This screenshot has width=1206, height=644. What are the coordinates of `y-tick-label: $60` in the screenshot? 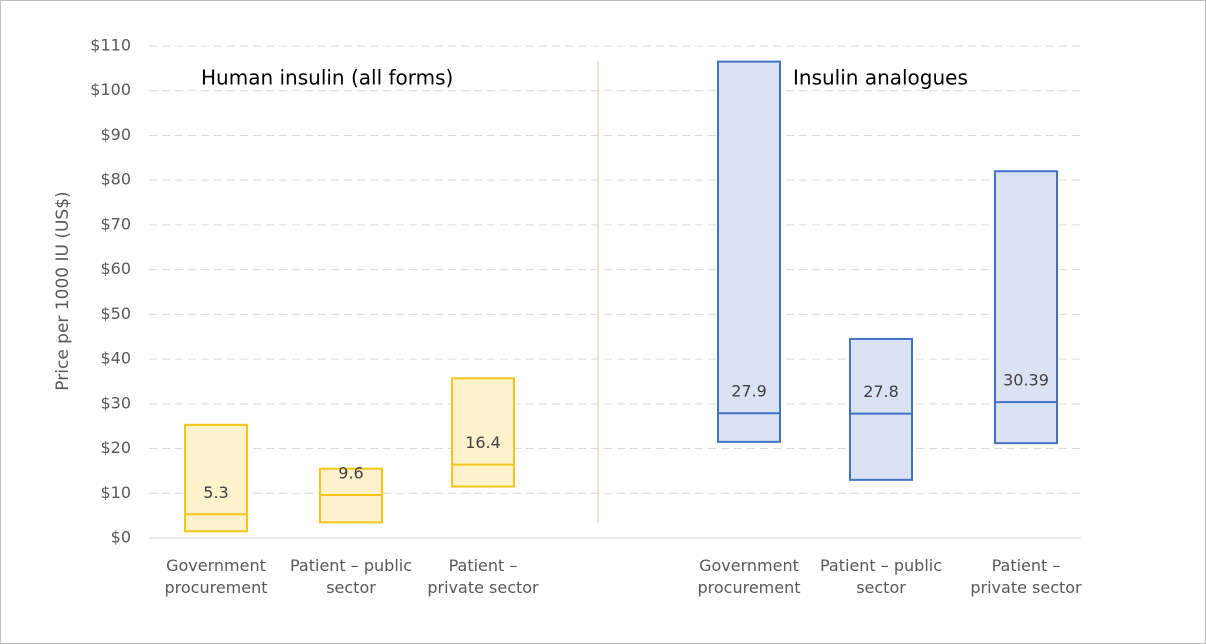 It's located at (115, 268).